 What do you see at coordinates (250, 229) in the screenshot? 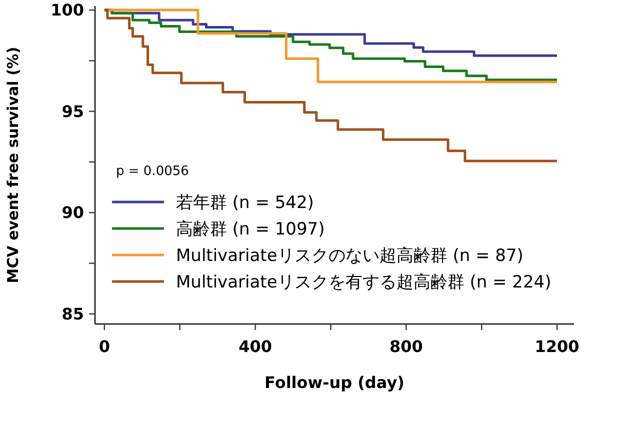
I see `legend-label: 高齢群 (n = 1097)` at bounding box center [250, 229].